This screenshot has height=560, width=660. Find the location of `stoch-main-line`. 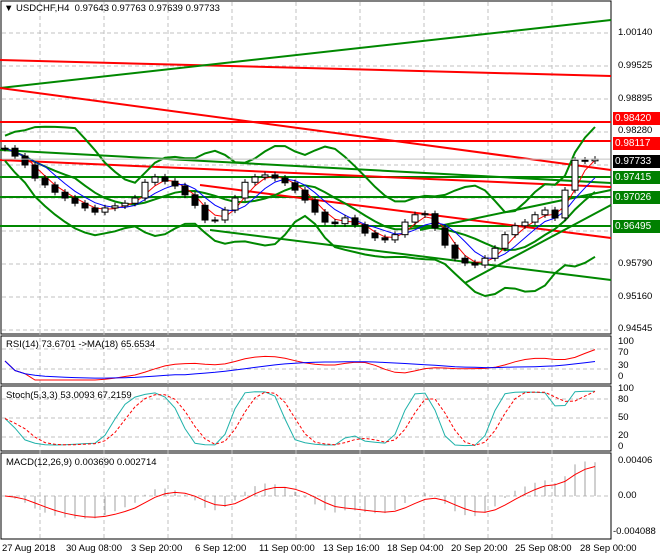

stoch-main-line is located at coordinates (299, 418).